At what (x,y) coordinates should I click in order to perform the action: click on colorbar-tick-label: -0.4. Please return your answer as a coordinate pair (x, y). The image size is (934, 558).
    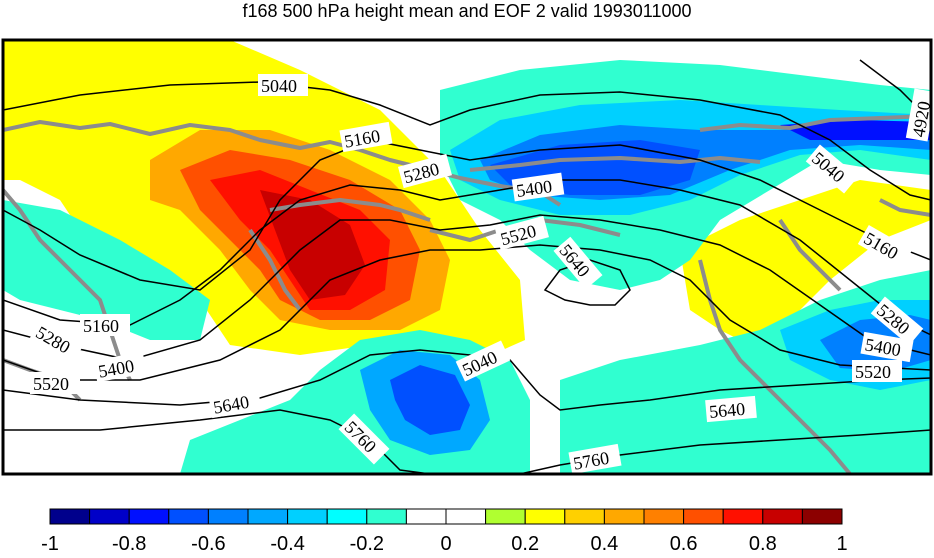
    Looking at the image, I should click on (287, 544).